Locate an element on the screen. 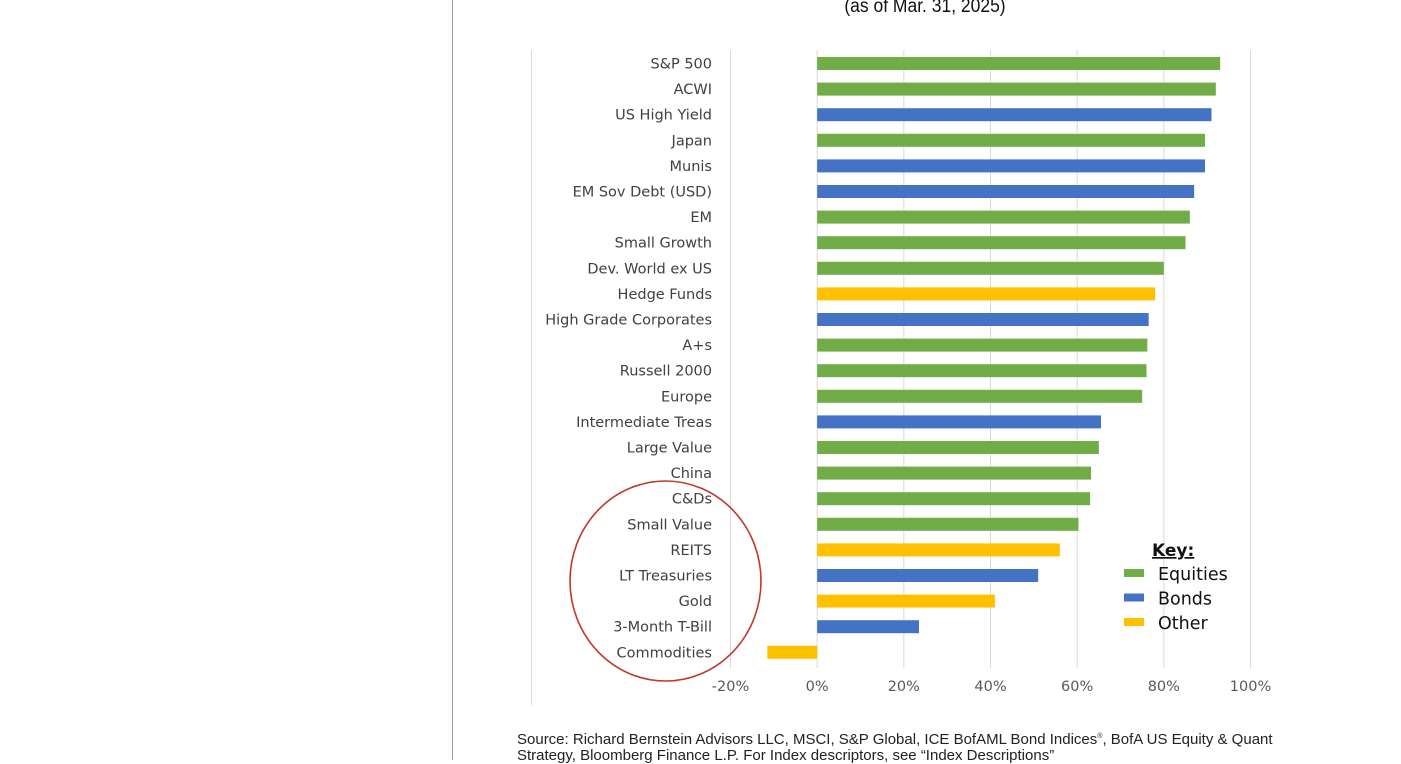 This screenshot has width=1401, height=764. category-label-gold: Gold is located at coordinates (695, 602).